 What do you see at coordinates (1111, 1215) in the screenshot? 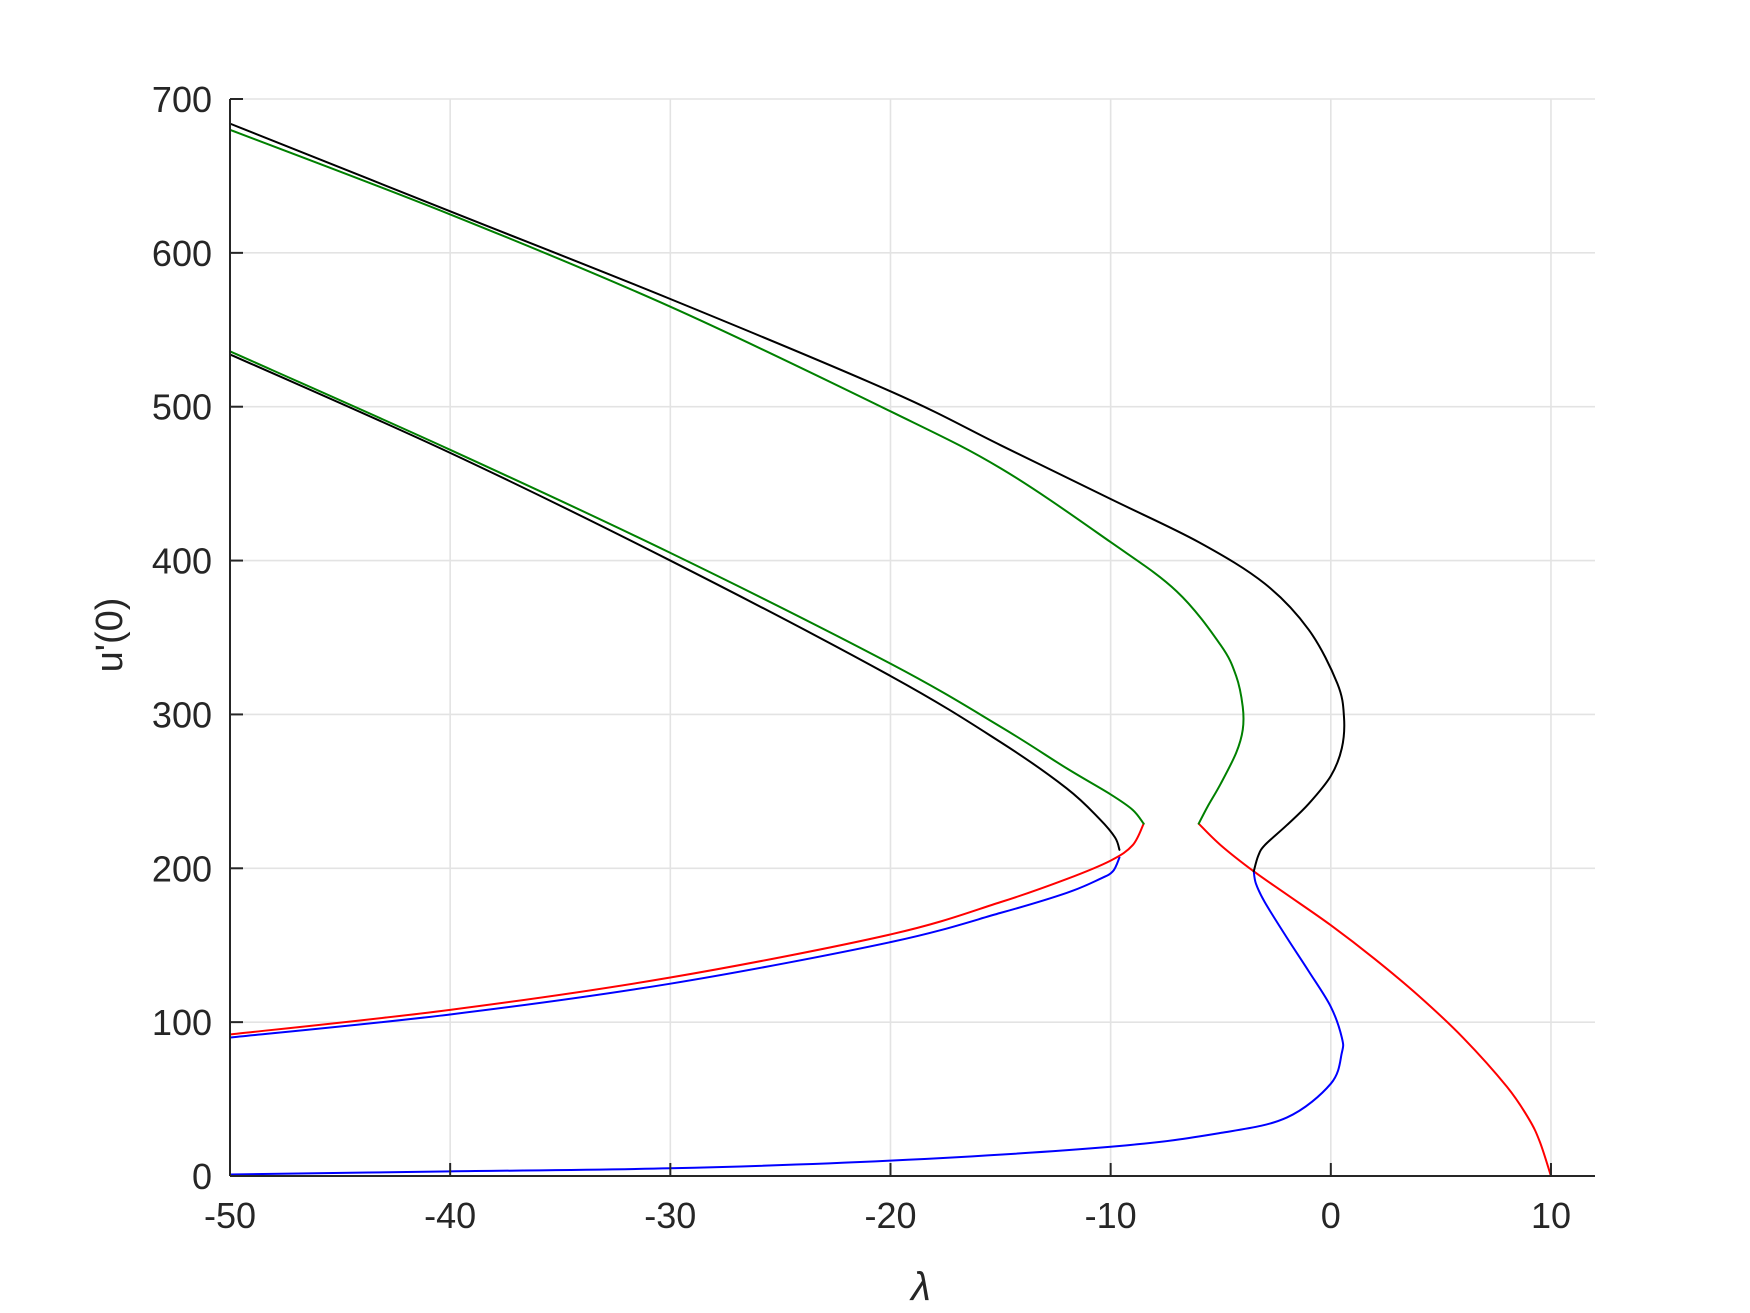
I see `x-tick-label: -10` at bounding box center [1111, 1215].